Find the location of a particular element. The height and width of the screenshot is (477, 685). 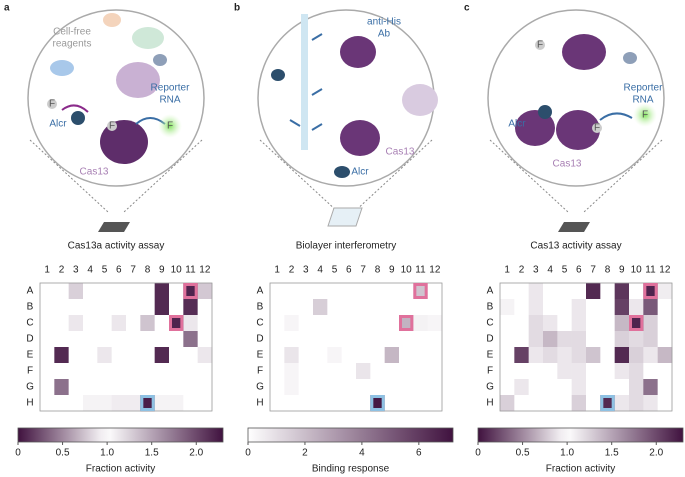

column-label: 3 is located at coordinates (76, 270).